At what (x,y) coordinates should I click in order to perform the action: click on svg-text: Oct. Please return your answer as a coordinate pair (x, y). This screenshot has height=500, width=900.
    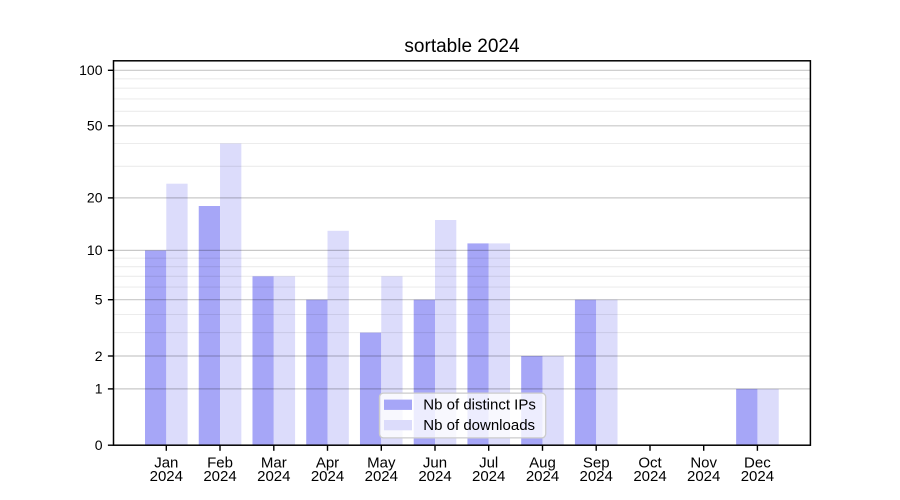
    Looking at the image, I should click on (650, 463).